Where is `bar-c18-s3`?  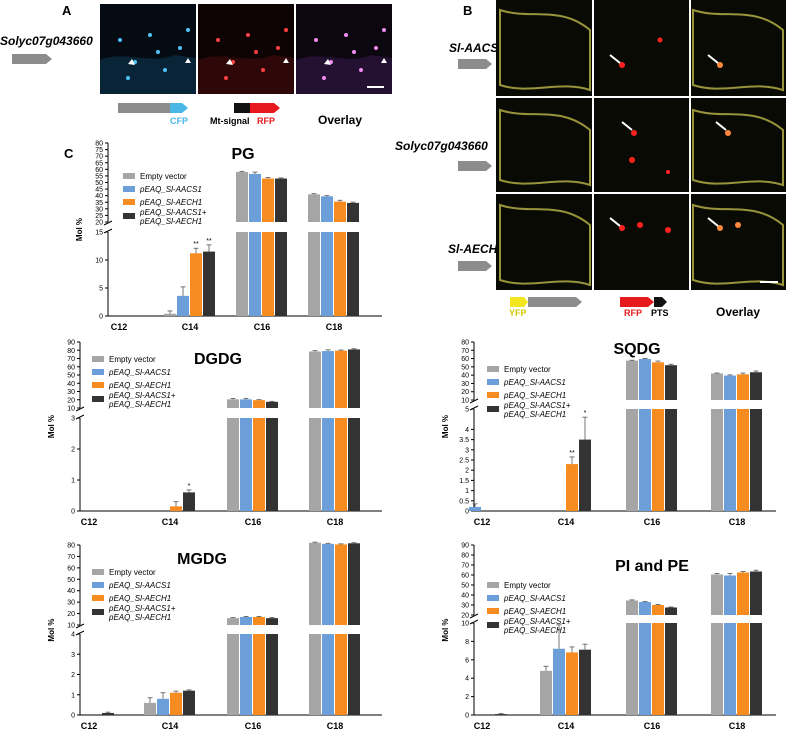
bar-c18-s3 is located at coordinates (354, 584).